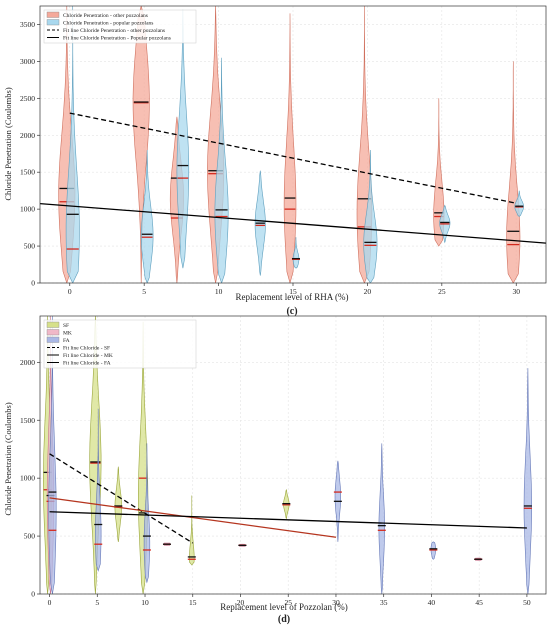  I want to click on legend-label: SF, so click(66, 326).